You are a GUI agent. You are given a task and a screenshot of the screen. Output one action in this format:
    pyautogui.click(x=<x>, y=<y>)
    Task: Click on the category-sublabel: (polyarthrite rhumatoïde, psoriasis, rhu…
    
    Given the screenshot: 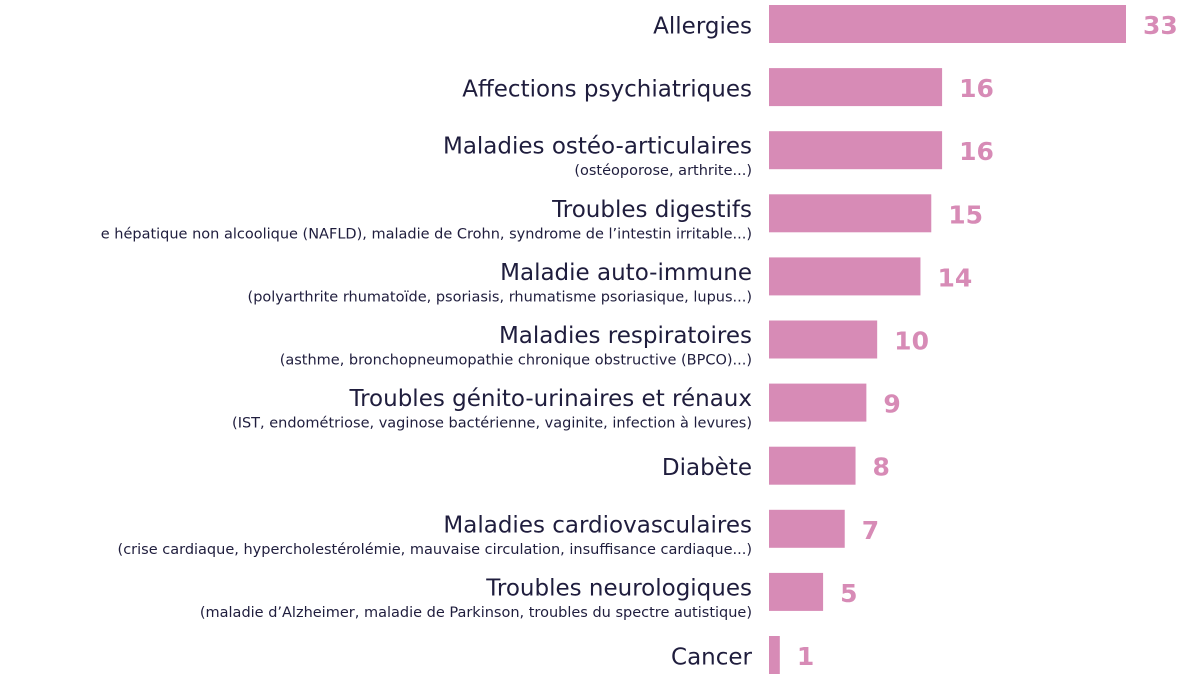 What is the action you would take?
    pyautogui.click(x=500, y=297)
    